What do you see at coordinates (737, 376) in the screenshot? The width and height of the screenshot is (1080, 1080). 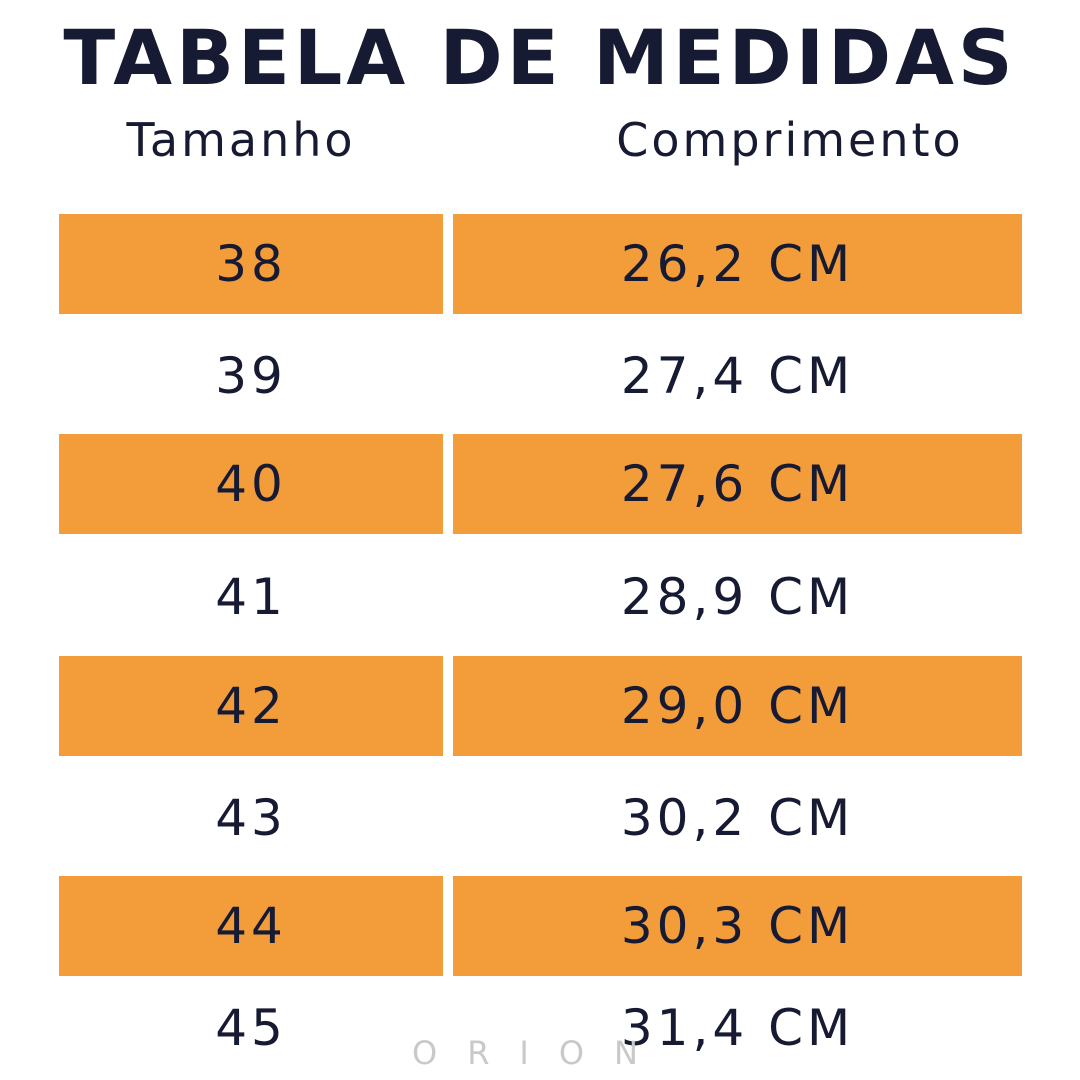 I see `length-cell: 27,4 CM` at bounding box center [737, 376].